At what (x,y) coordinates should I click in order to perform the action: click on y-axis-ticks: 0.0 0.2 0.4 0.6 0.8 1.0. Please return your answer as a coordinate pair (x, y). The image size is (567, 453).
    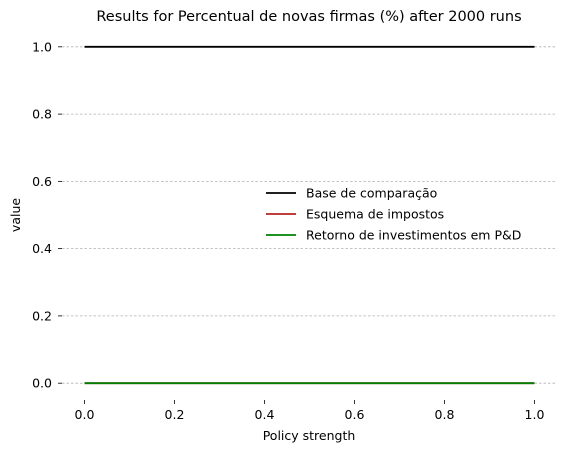
    Looking at the image, I should click on (47, 214).